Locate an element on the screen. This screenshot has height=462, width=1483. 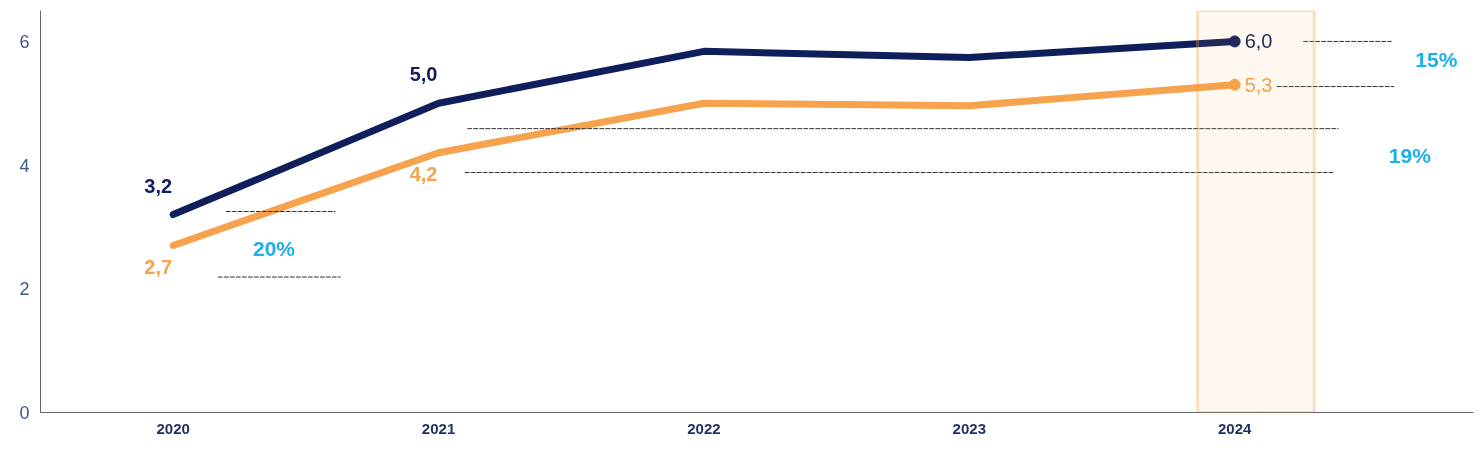
x-tick-label: 2020 is located at coordinates (173, 428).